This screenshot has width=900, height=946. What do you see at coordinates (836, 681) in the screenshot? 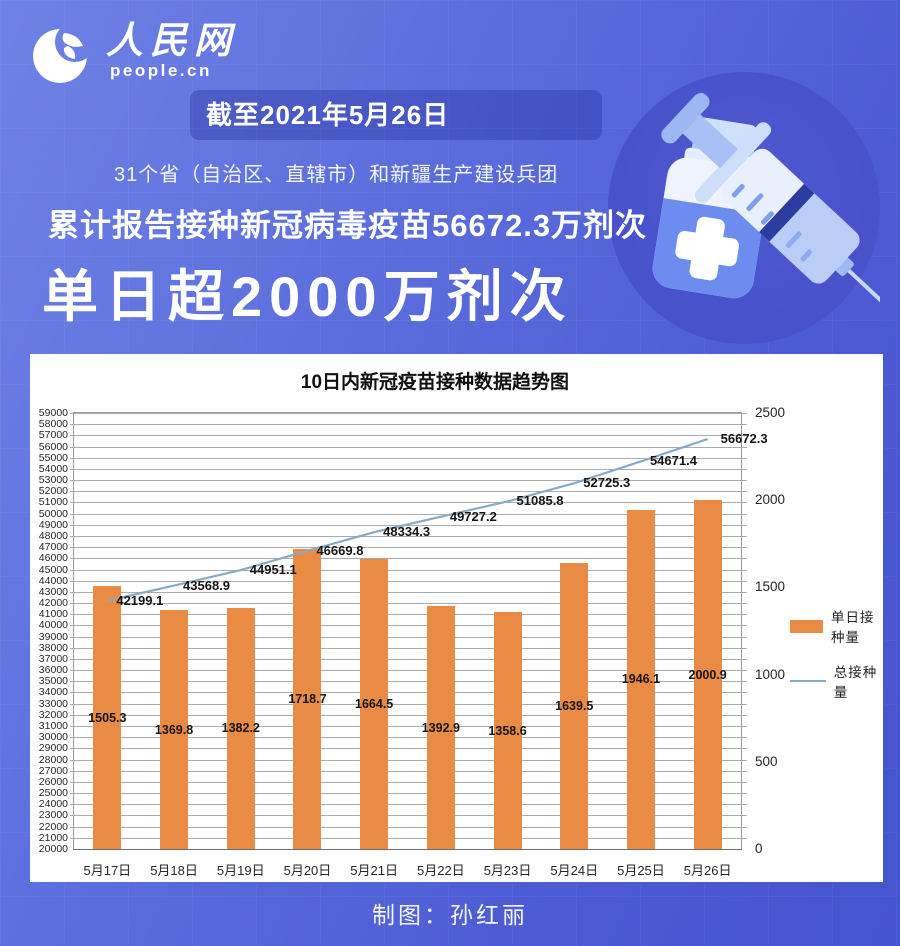
I see `legend-item: 总接种量` at bounding box center [836, 681].